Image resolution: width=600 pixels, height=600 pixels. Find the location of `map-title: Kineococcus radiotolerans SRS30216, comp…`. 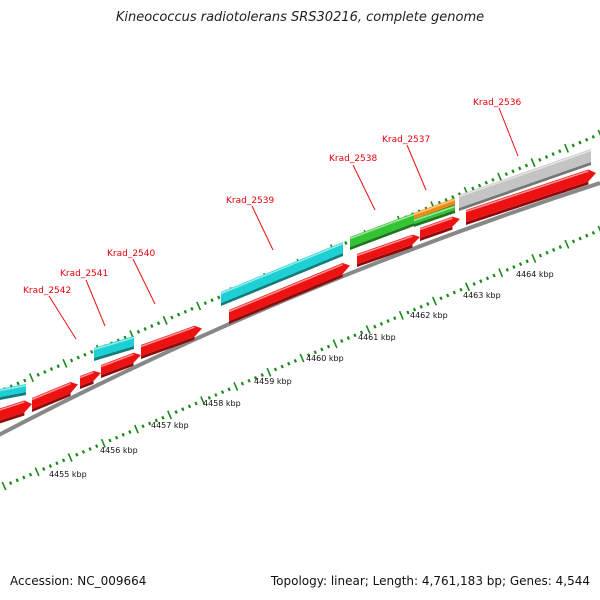

map-title: Kineococcus radiotolerans SRS30216, comp… is located at coordinates (300, 17).